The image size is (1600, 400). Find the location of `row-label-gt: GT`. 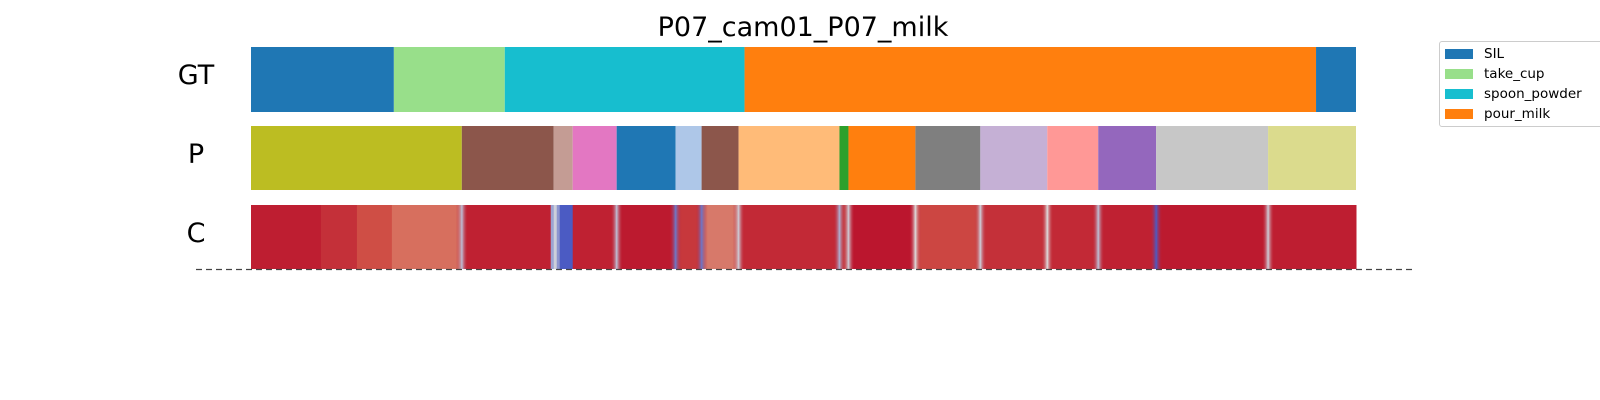

row-label-gt: GT is located at coordinates (196, 75).